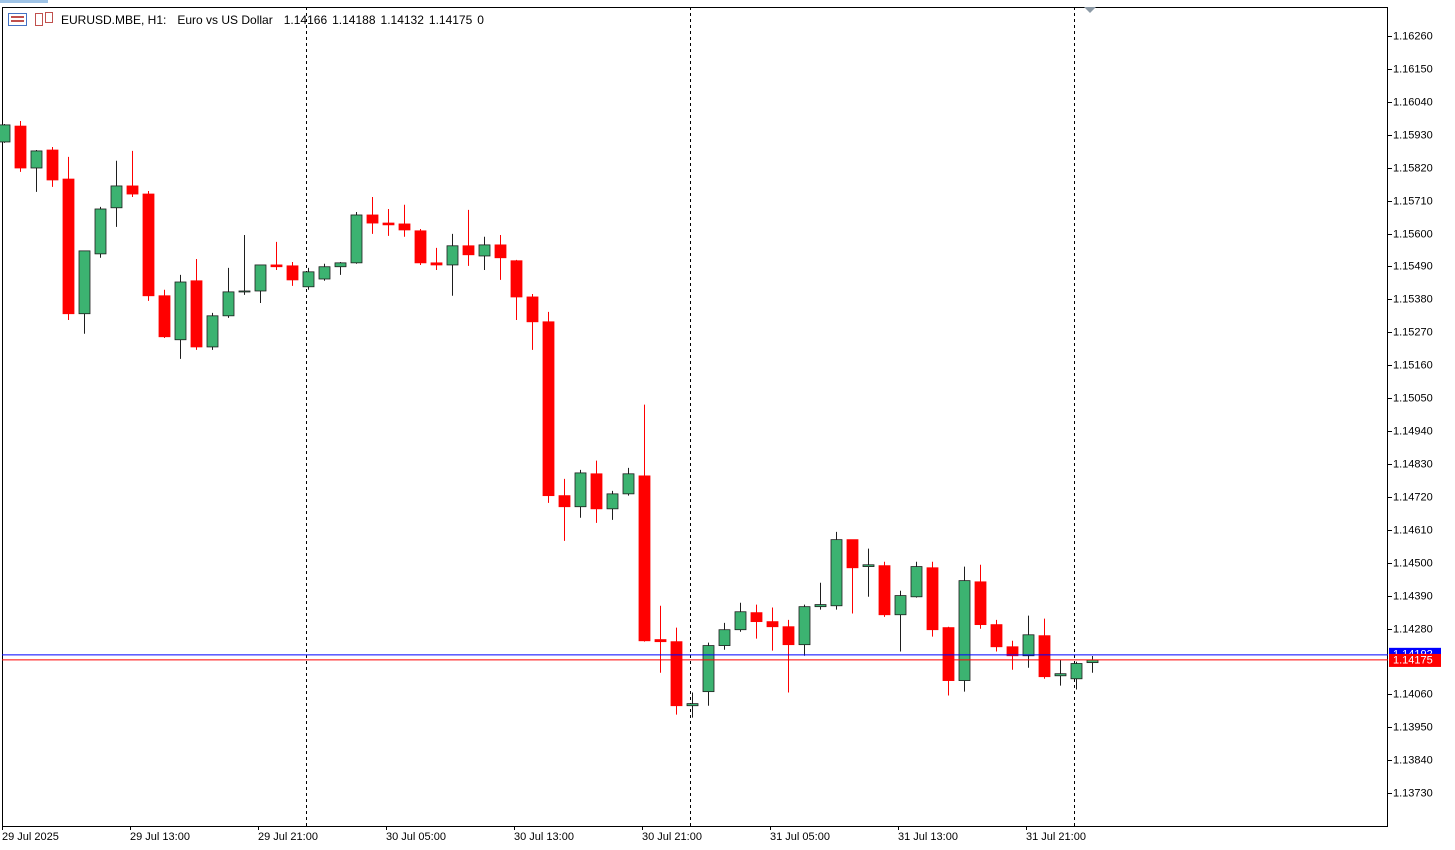  I want to click on y-tick-label: 1.15160, so click(1413, 365).